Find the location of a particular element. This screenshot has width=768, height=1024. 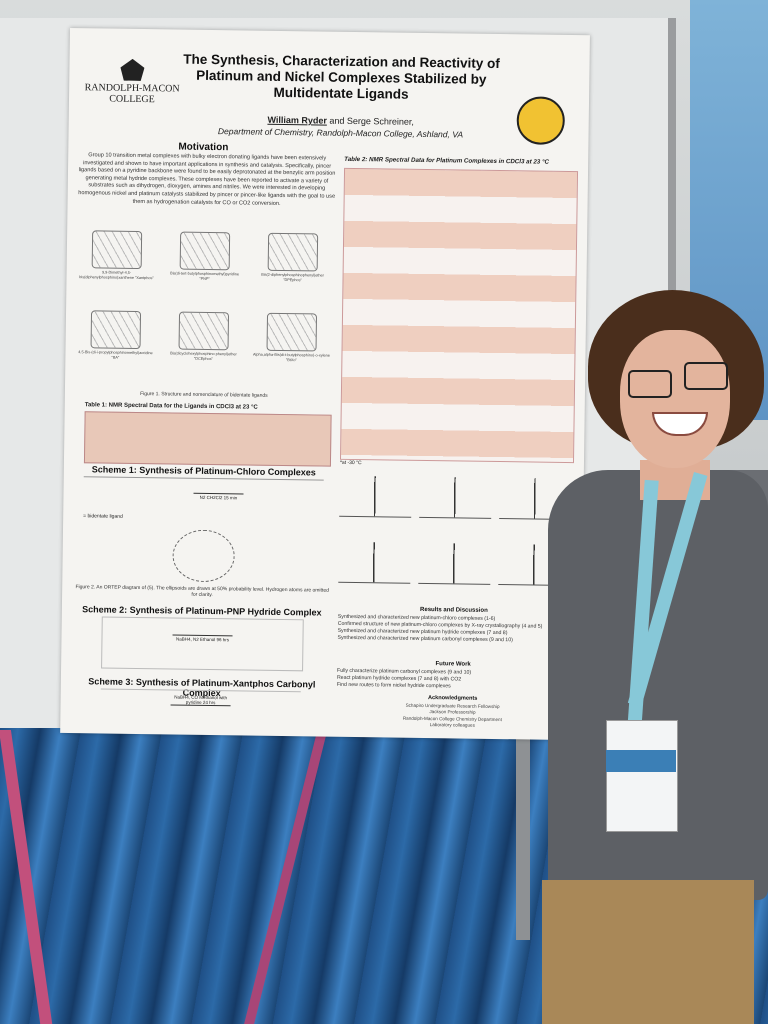

presenter-smile is located at coordinates (680, 424).